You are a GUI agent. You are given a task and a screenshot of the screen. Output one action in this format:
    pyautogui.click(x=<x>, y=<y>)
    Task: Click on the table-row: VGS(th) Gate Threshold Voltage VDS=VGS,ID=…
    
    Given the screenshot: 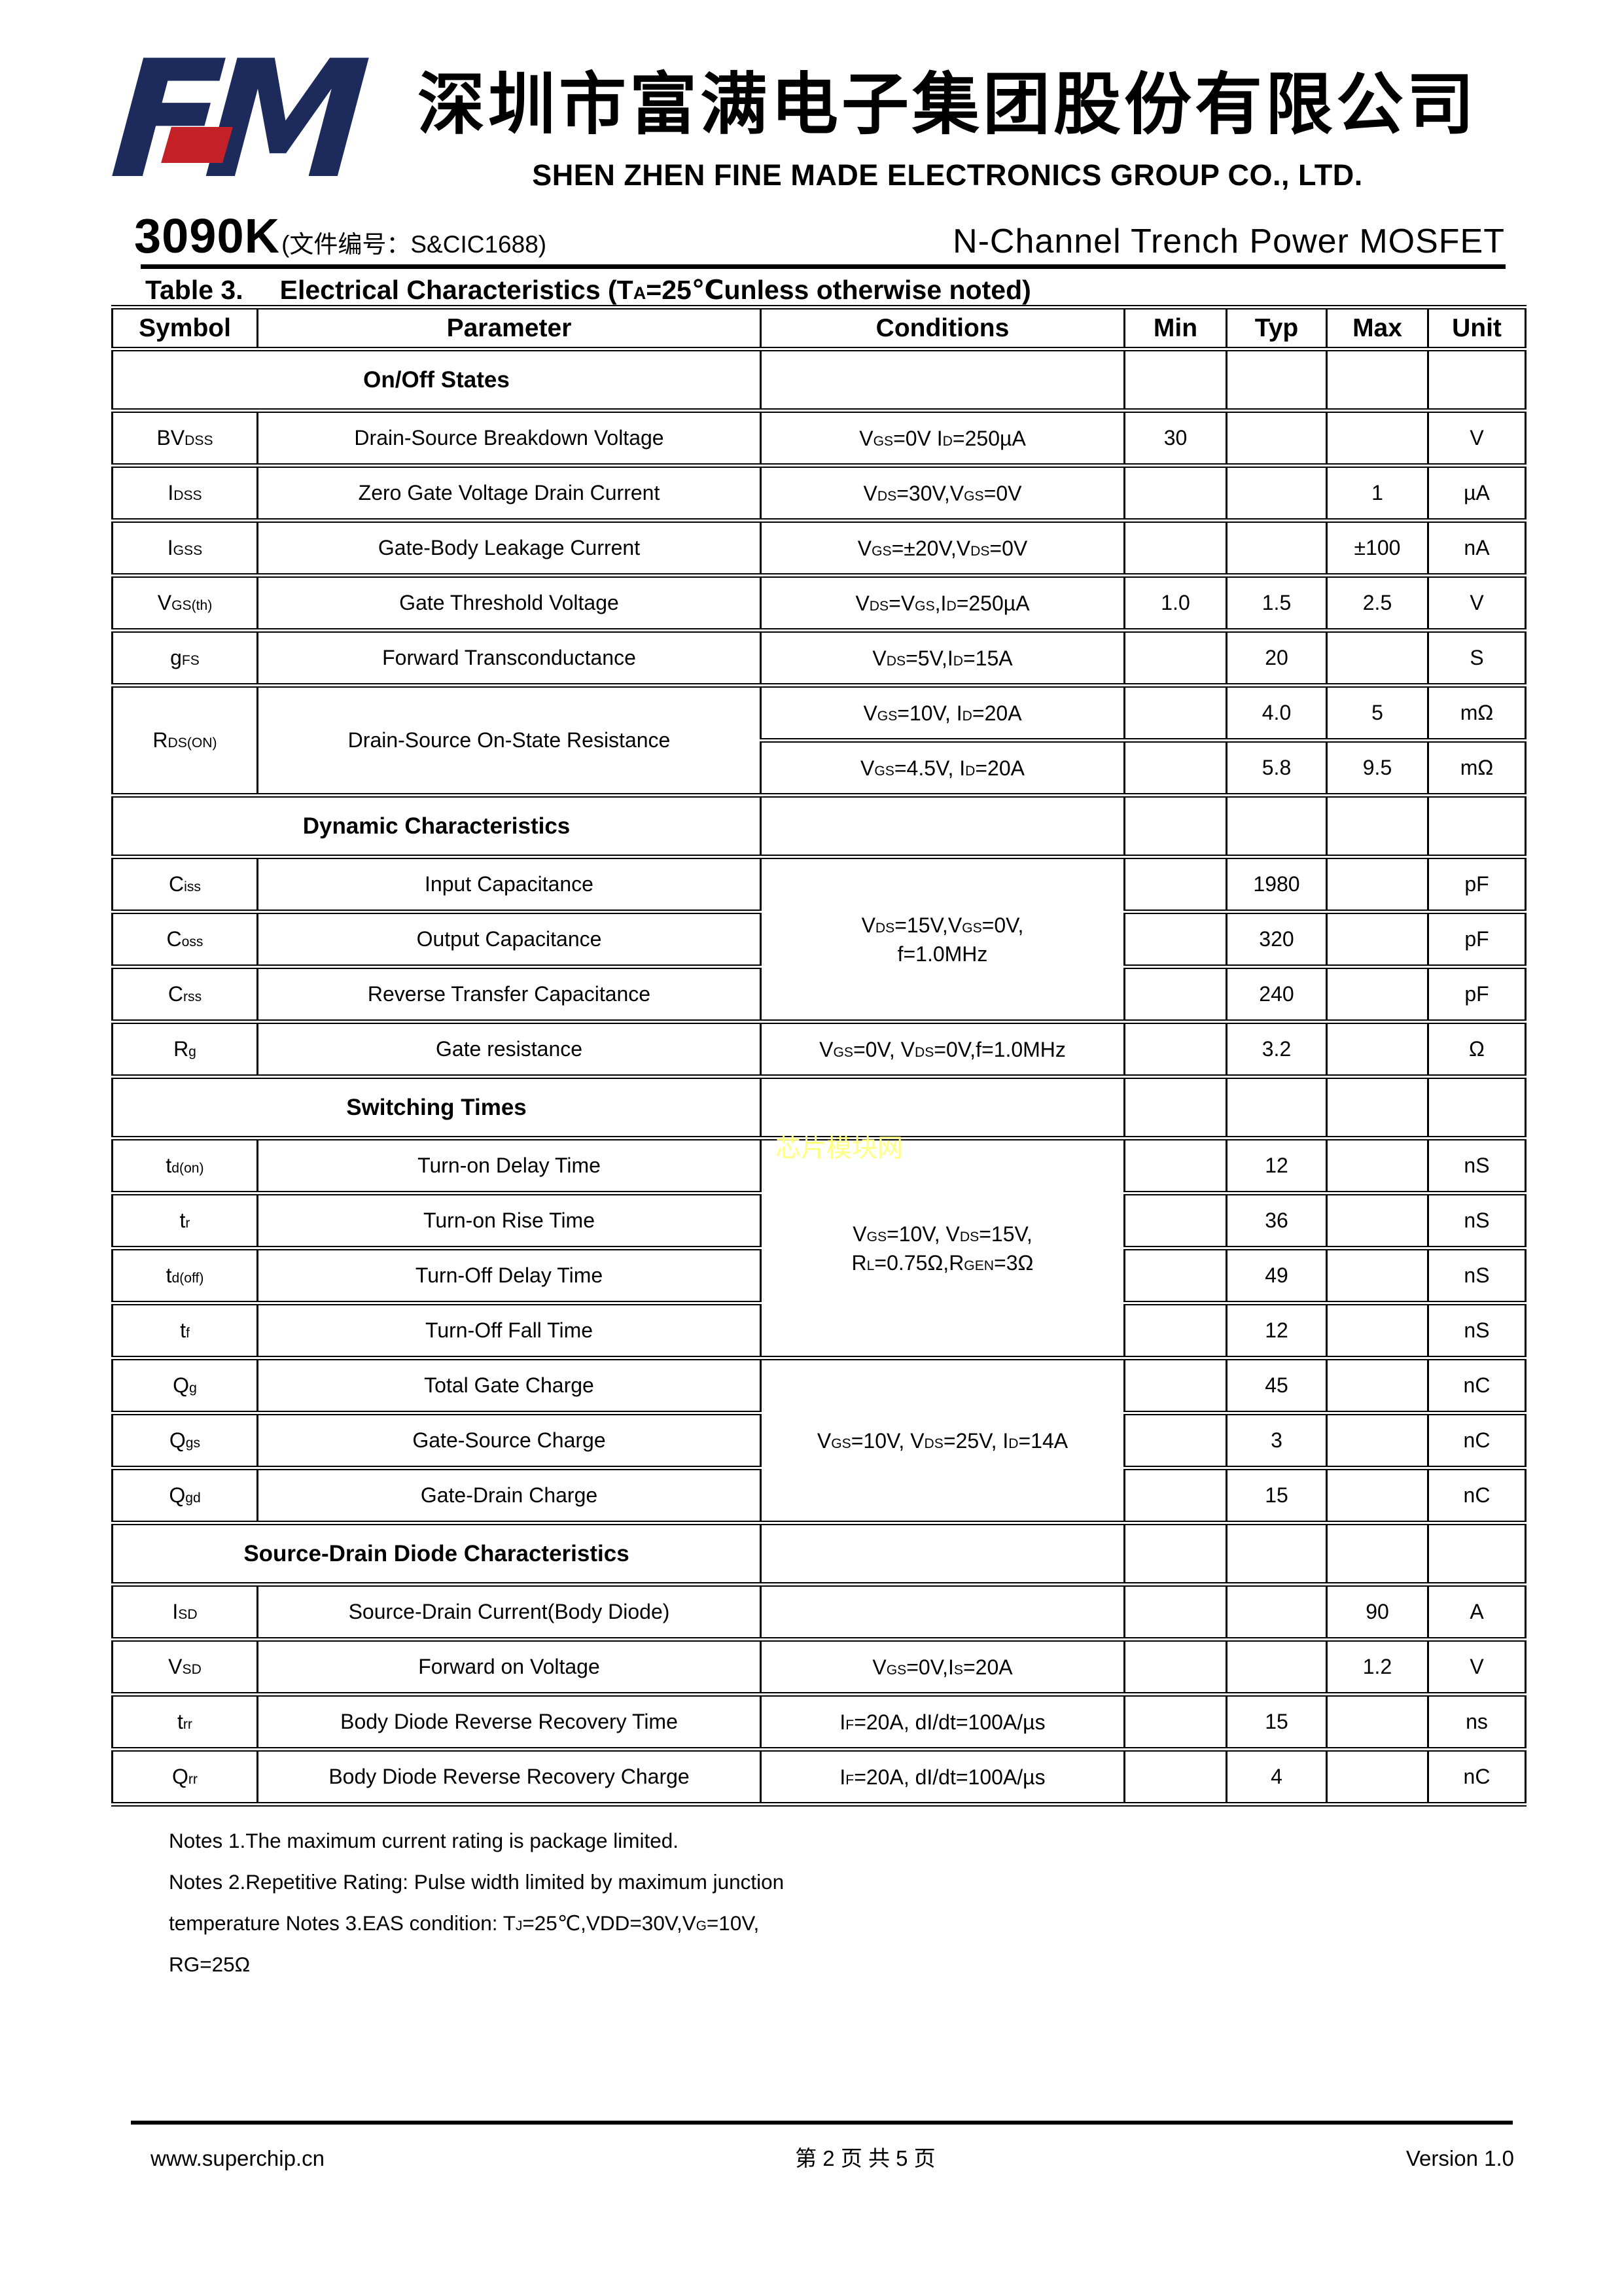 What is the action you would take?
    pyautogui.click(x=819, y=603)
    